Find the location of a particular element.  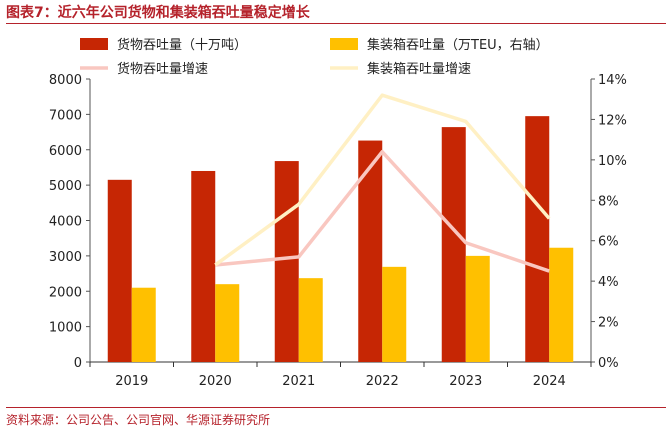

x-tick-label: 2022 is located at coordinates (382, 381).